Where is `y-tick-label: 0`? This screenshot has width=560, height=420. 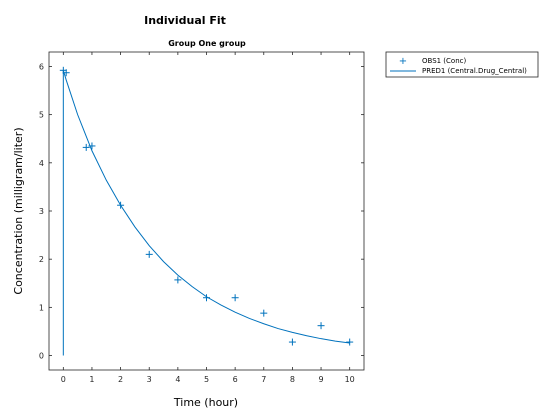
y-tick-label: 0 is located at coordinates (41, 356).